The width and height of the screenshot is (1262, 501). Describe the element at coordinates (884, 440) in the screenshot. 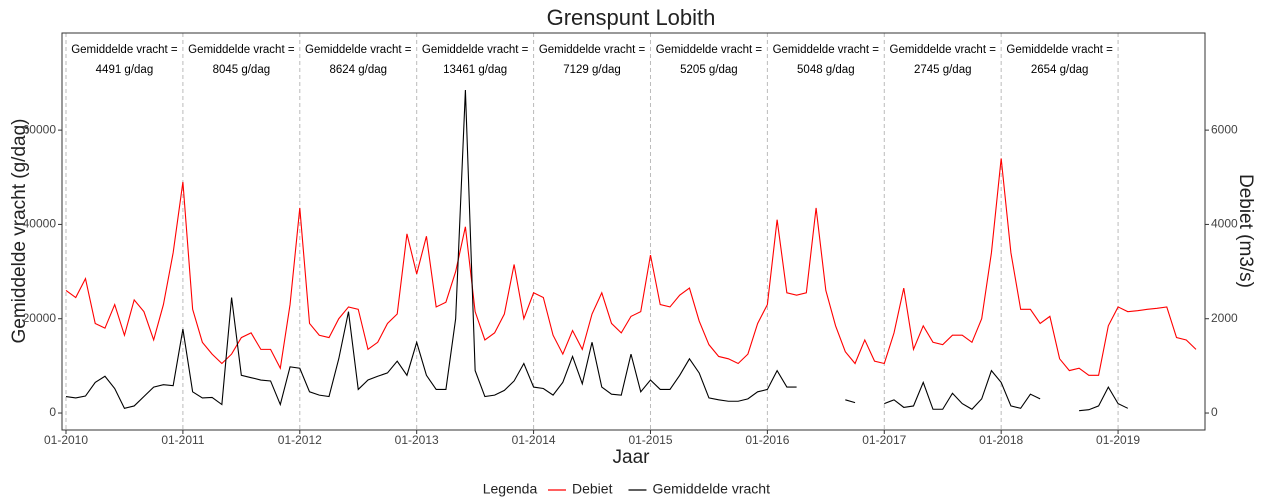

I see `x-tick-label: 01-2017` at that location.